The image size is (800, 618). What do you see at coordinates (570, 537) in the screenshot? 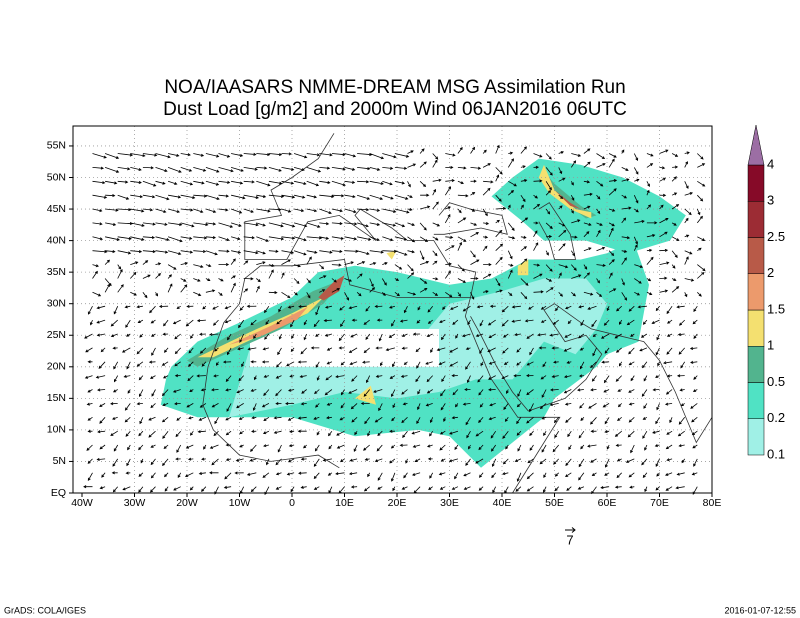
I see `reference-vector: 7` at bounding box center [570, 537].